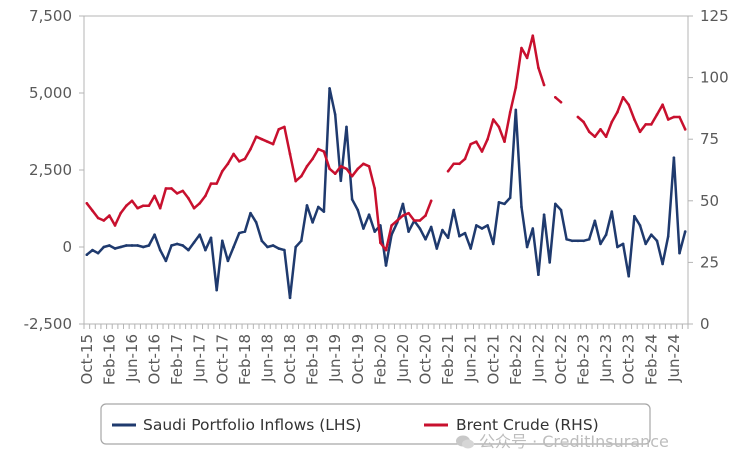  I want to click on x-axis-tick-label: Feb-24, so click(651, 359).